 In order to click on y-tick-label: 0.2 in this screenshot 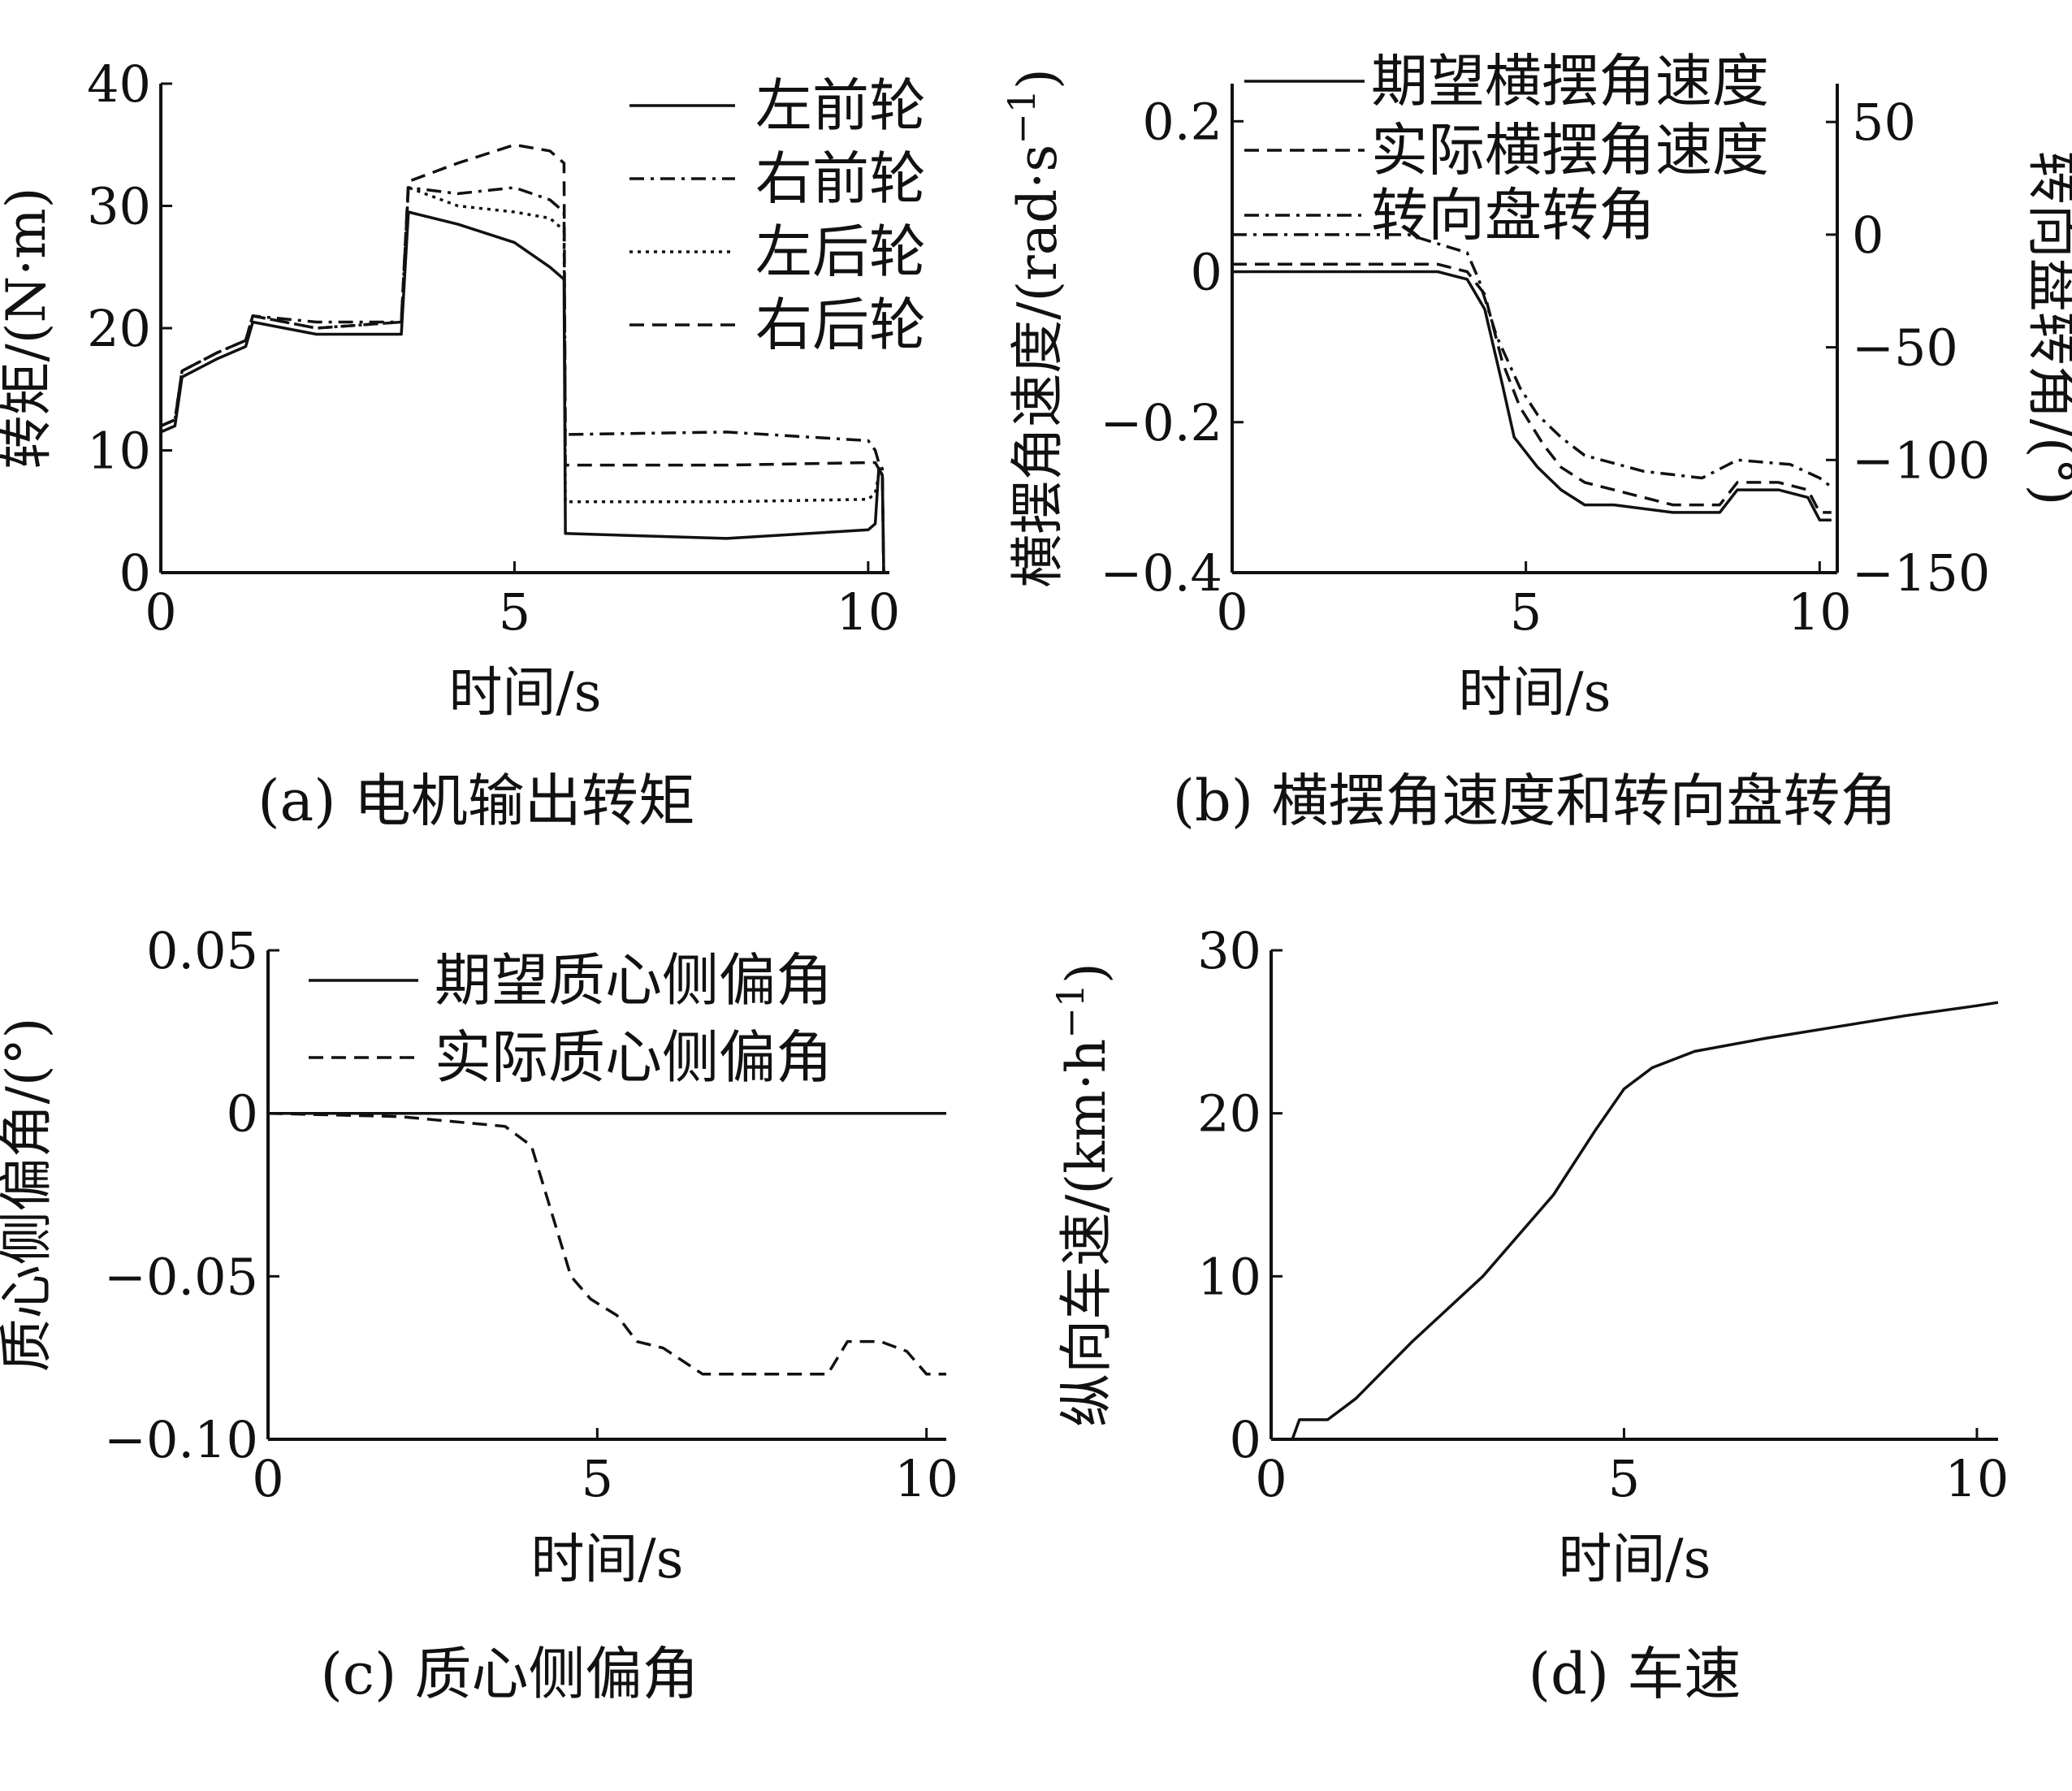, I will do `click(1182, 121)`.